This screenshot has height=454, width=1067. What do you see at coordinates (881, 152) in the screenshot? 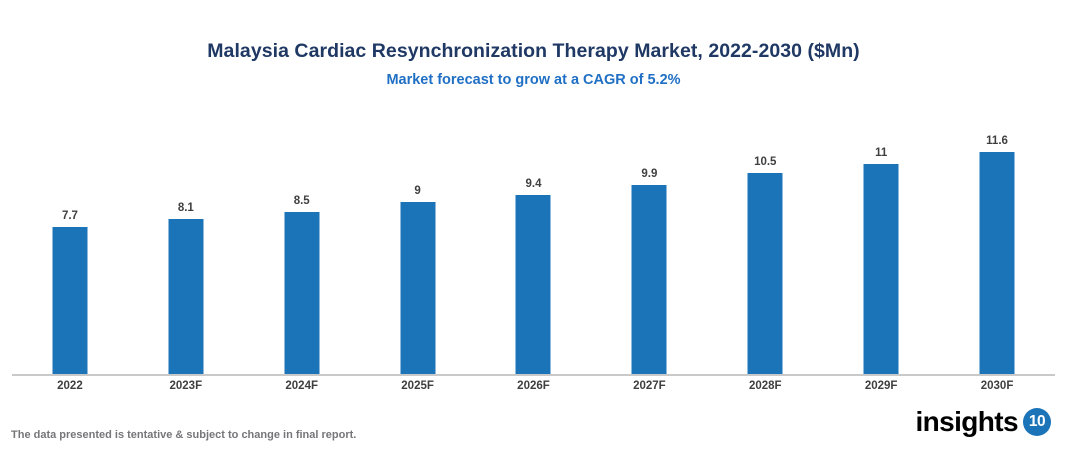
I see `bar-value-label: 11` at bounding box center [881, 152].